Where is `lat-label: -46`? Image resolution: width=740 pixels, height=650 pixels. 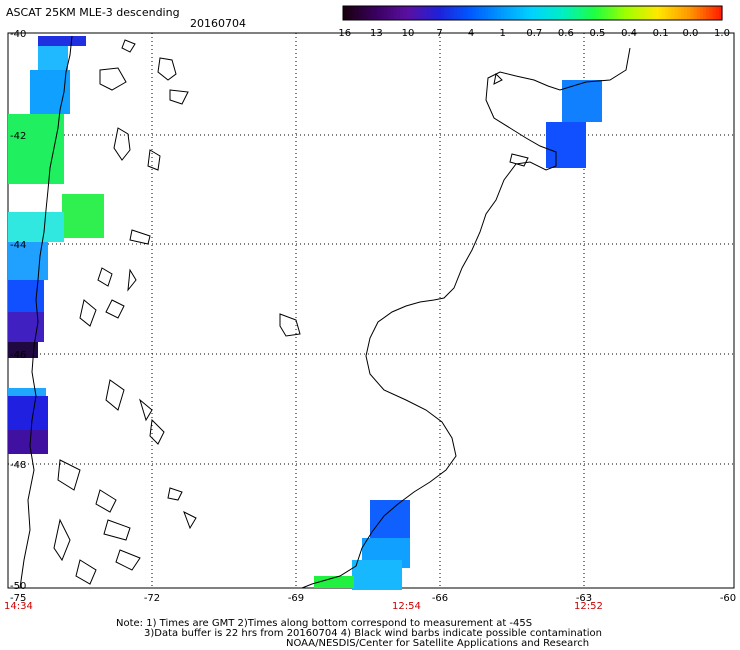
lat-label: -46 is located at coordinates (18, 355).